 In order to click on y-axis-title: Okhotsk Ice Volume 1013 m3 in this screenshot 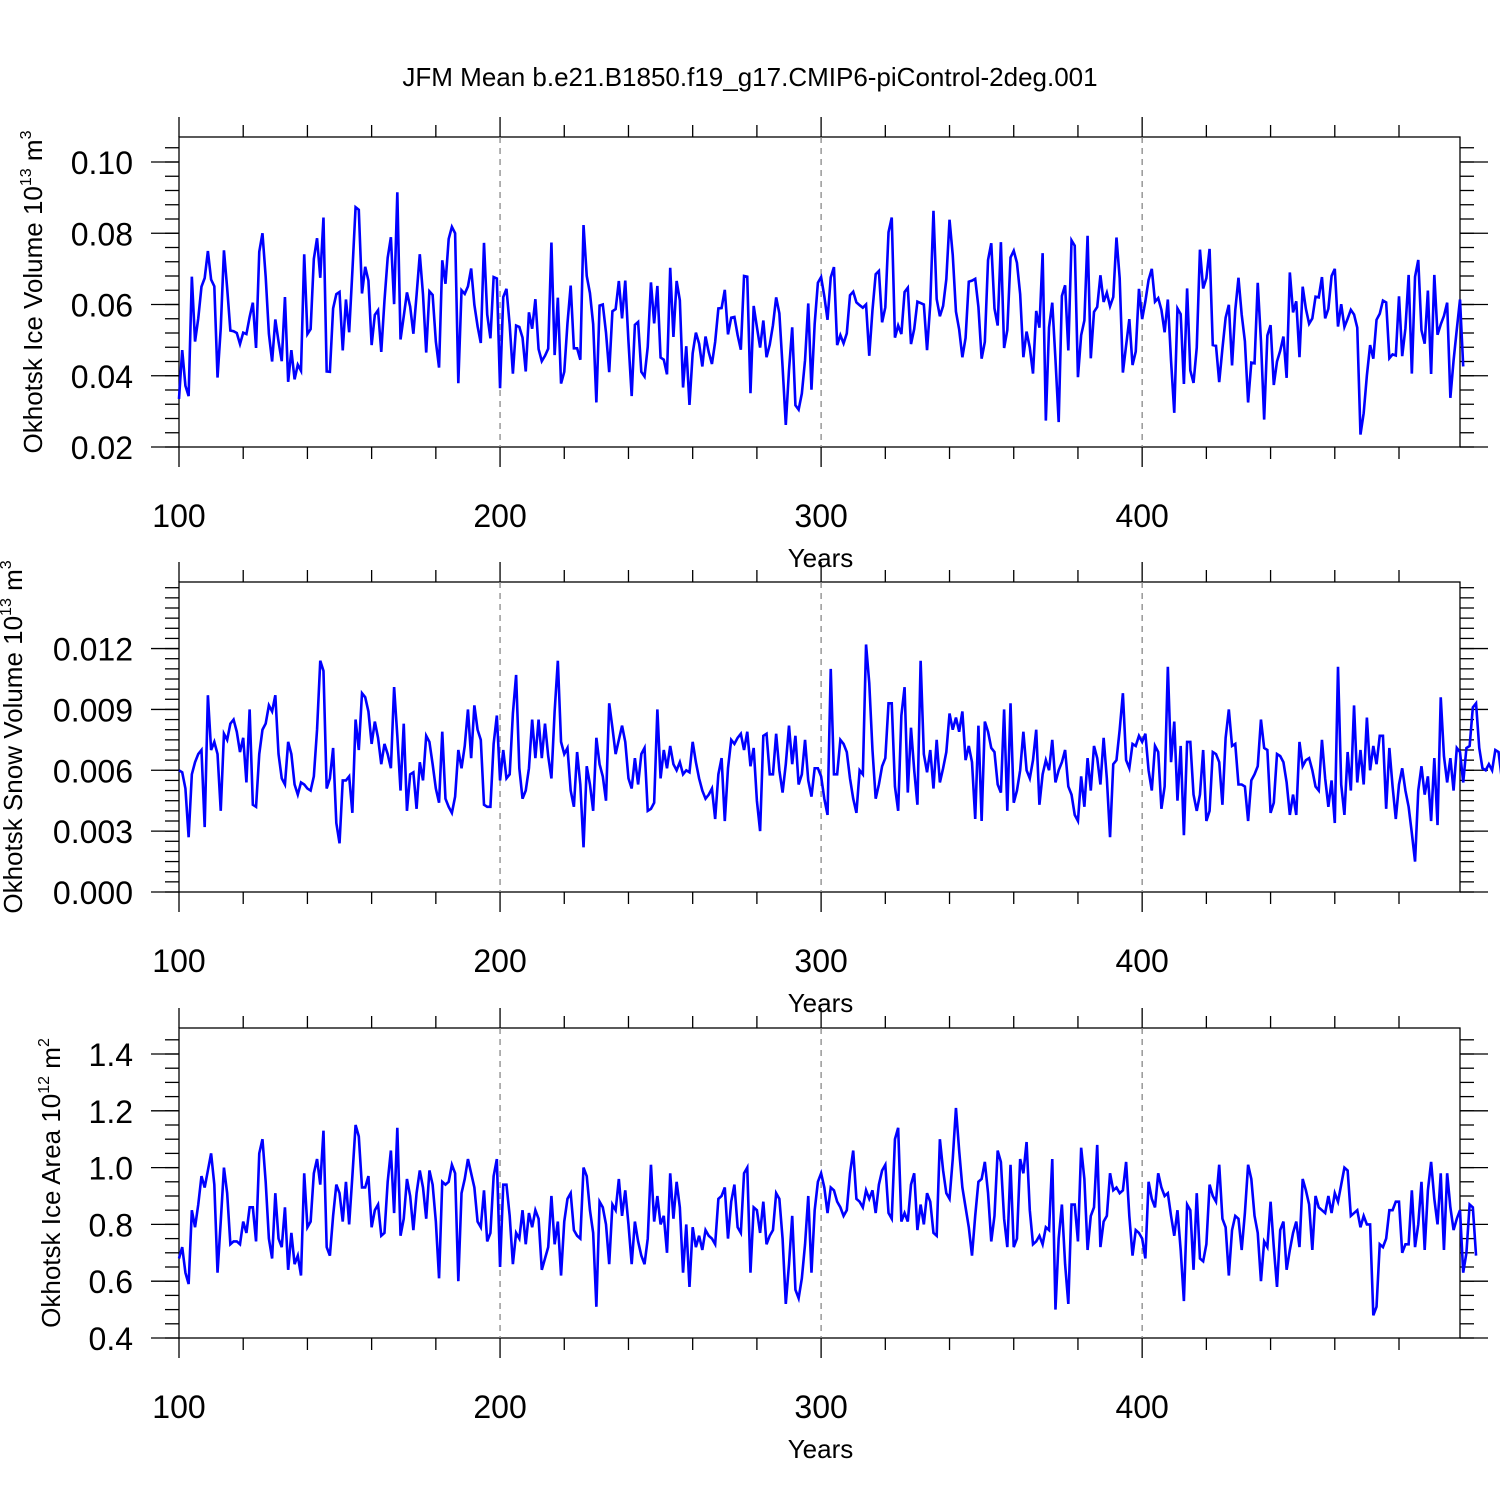, I will do `click(33, 291)`.